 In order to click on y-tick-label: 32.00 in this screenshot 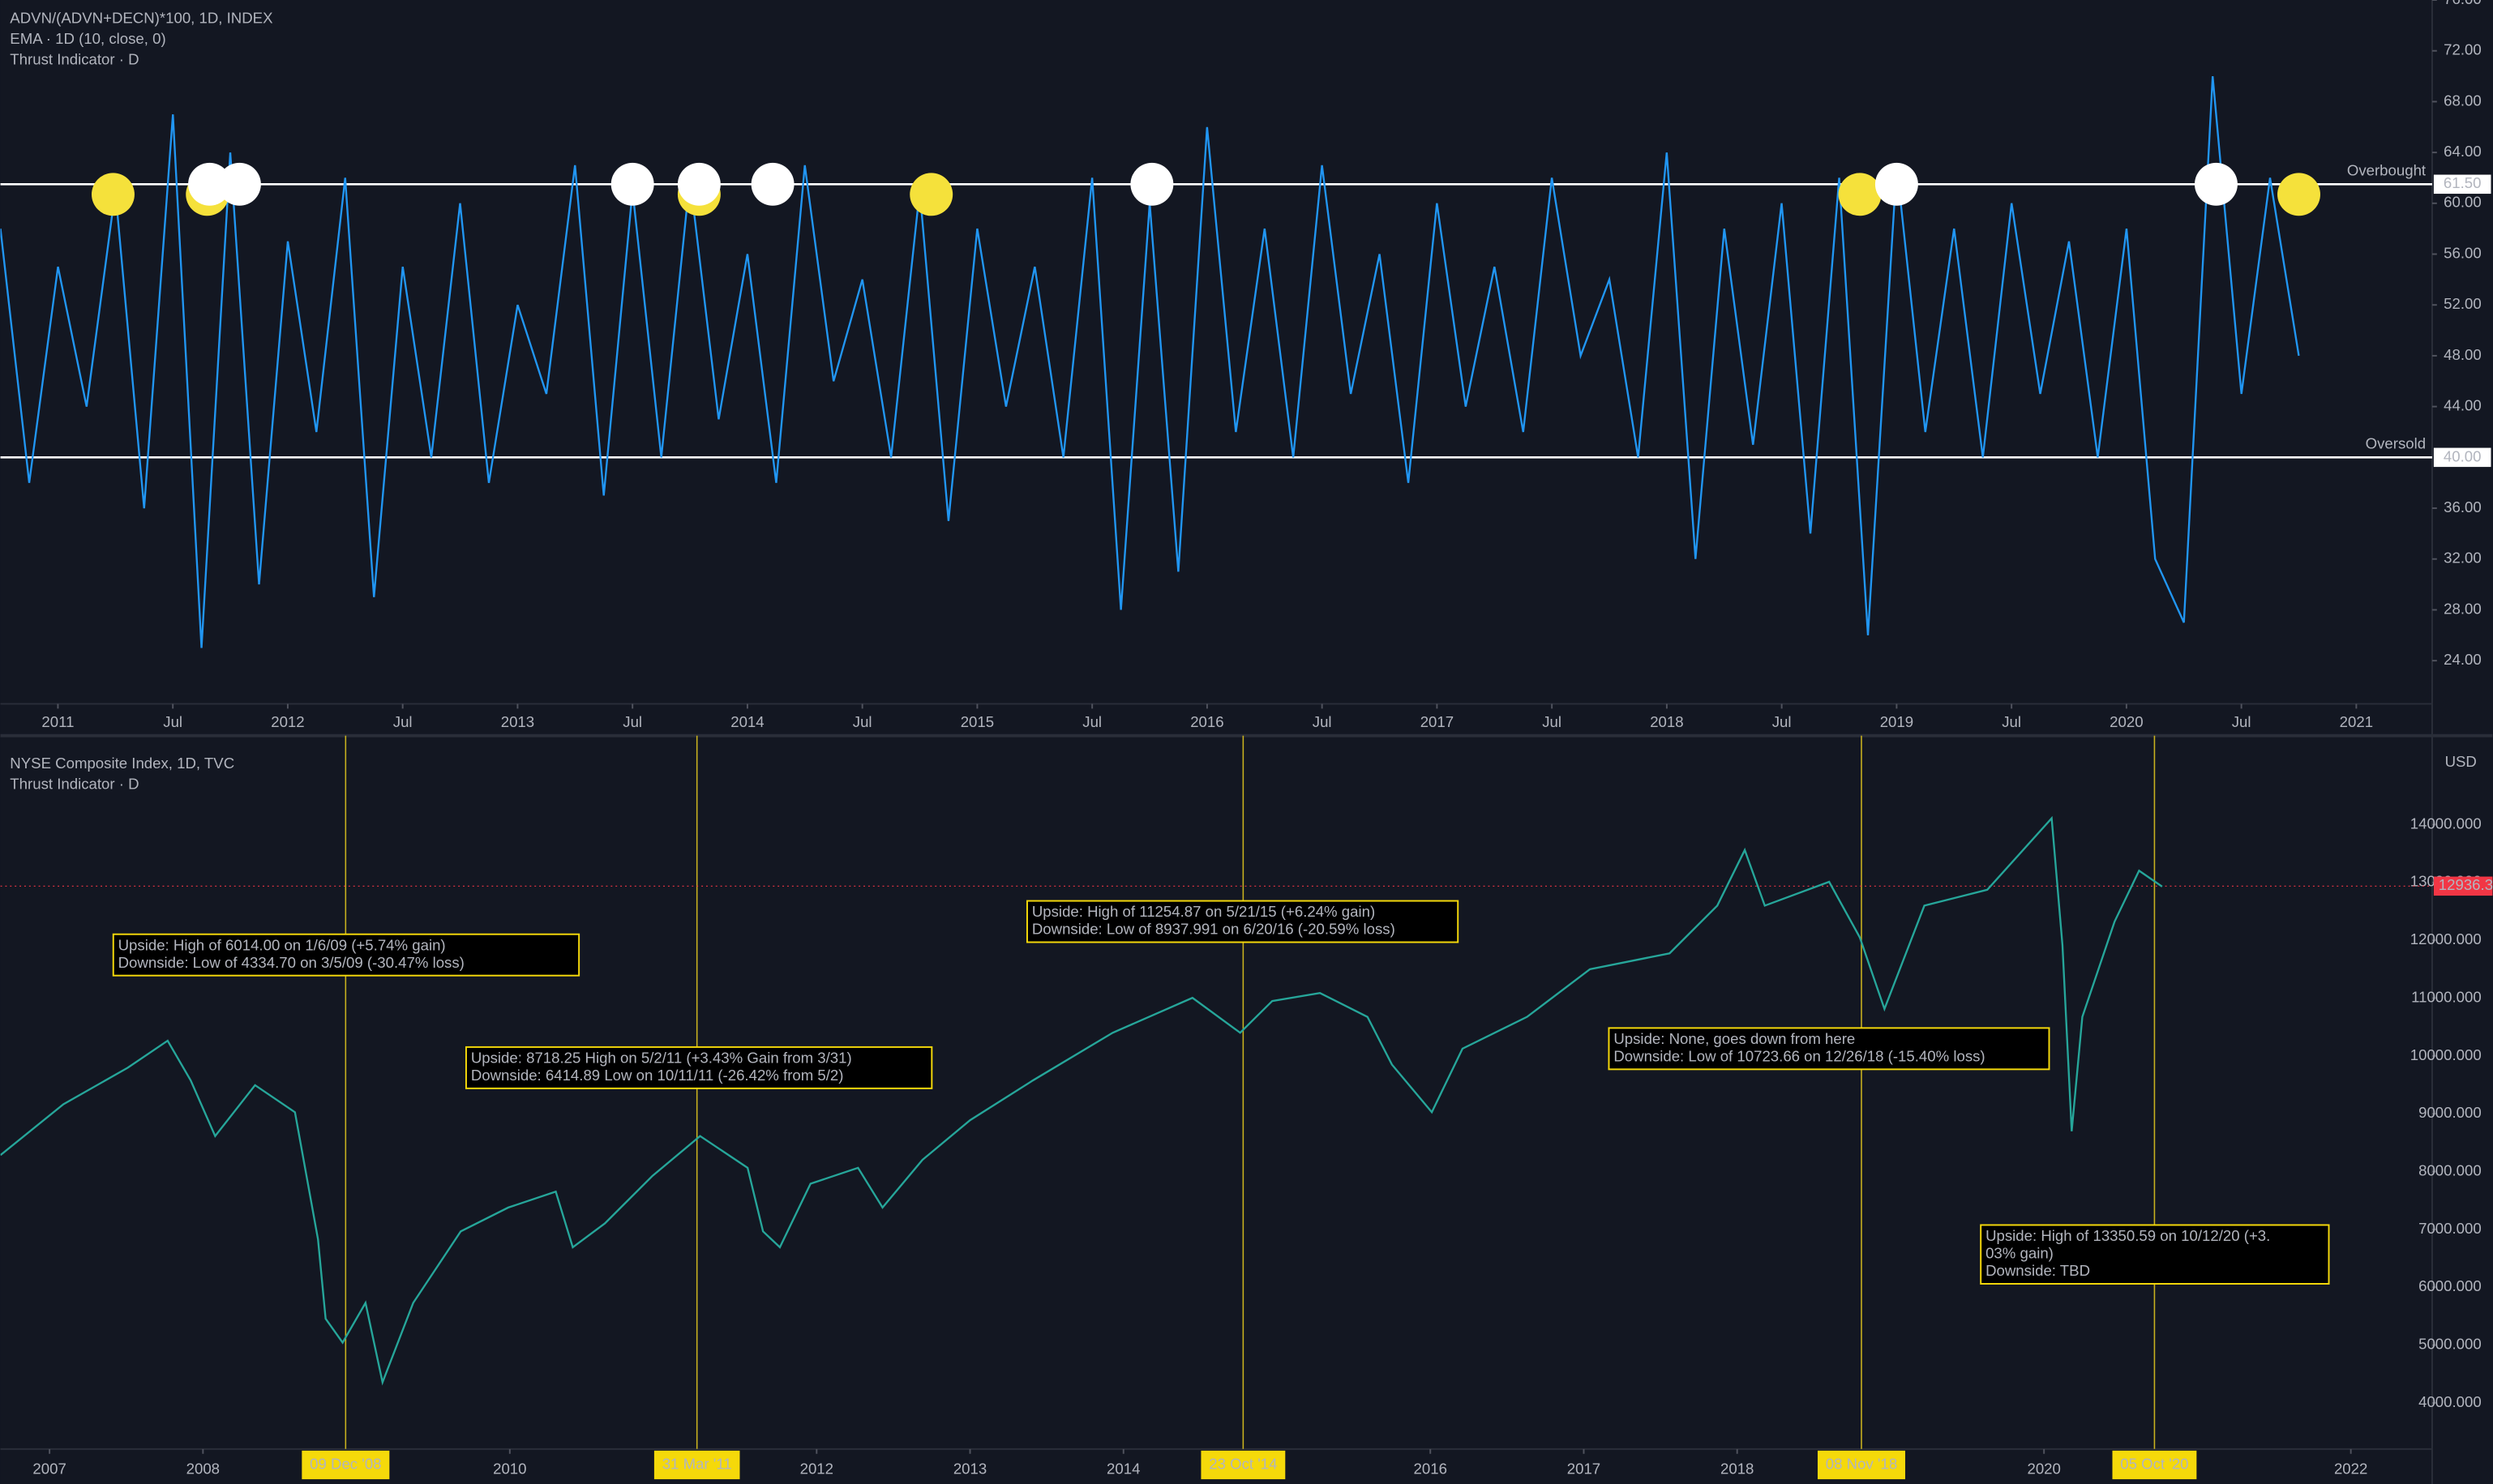, I will do `click(2463, 558)`.